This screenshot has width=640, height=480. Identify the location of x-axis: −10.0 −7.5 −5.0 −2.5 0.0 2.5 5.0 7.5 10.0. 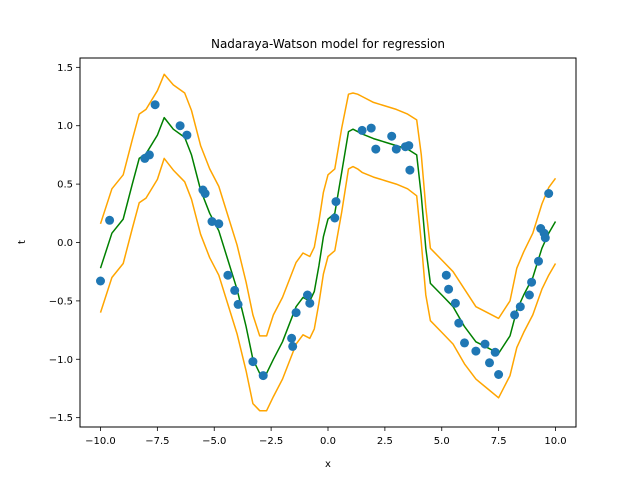
(326, 437).